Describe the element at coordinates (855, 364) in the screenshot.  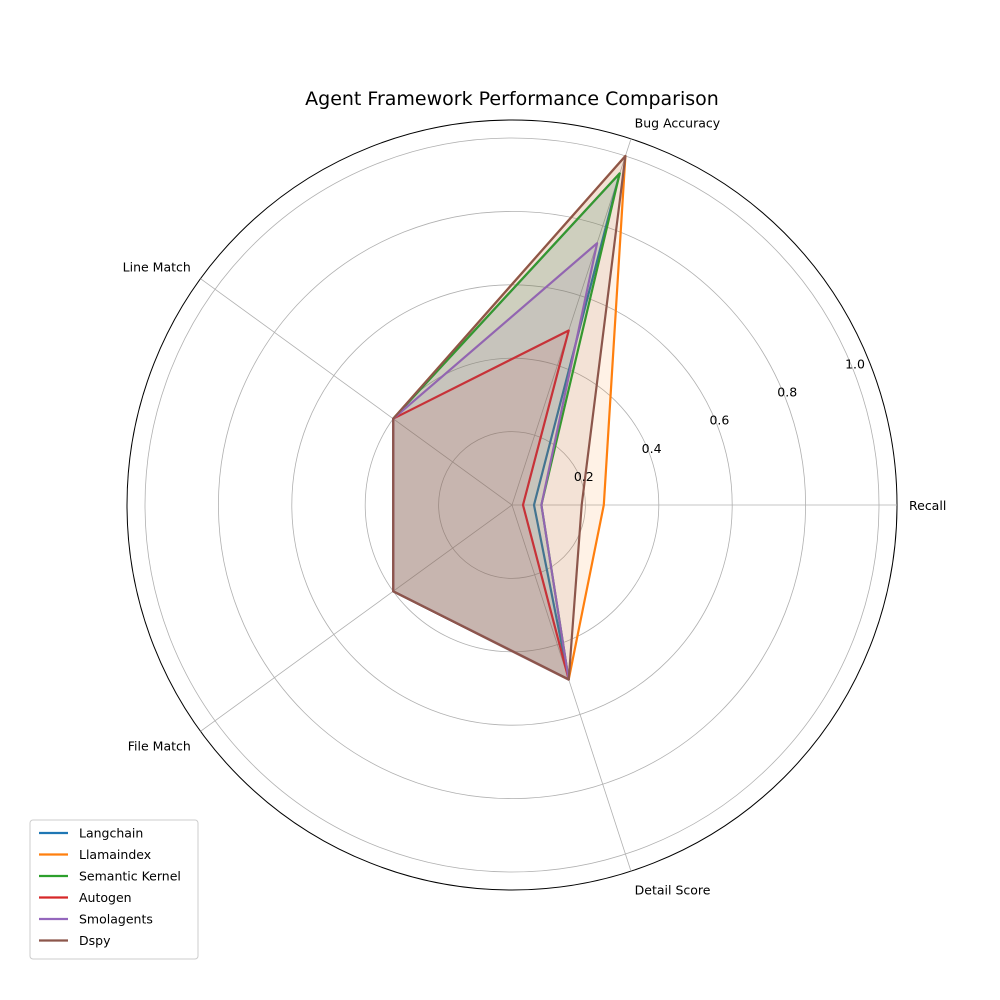
I see `r-tick-label: 1.0` at that location.